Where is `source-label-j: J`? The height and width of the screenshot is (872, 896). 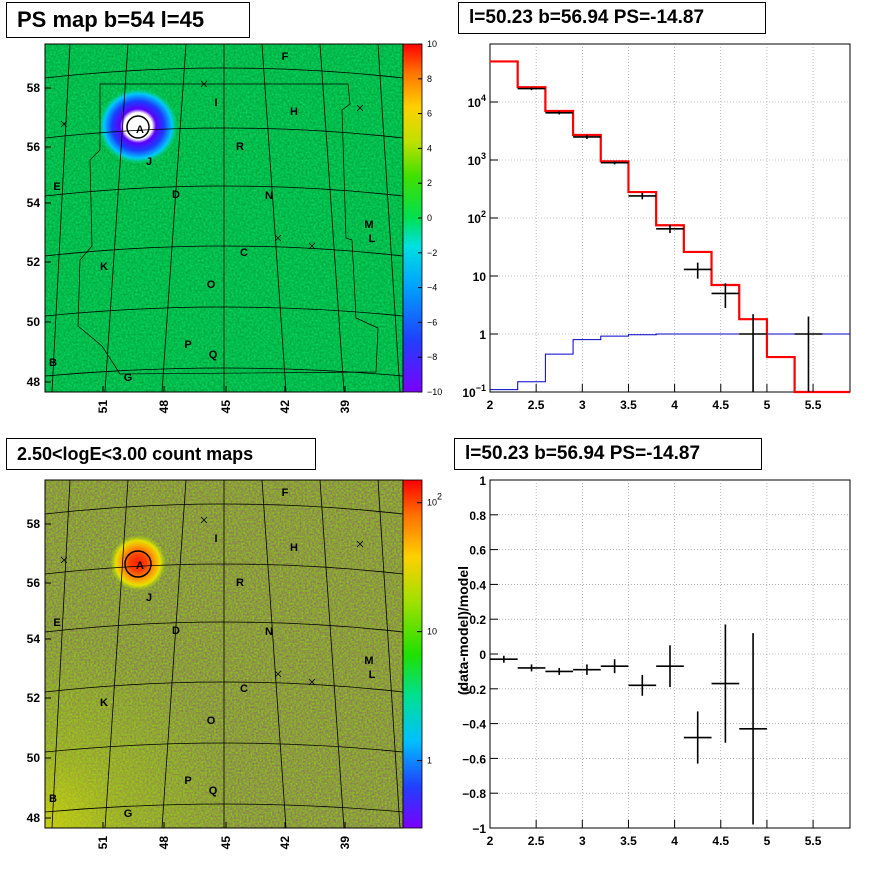 source-label-j: J is located at coordinates (149, 598).